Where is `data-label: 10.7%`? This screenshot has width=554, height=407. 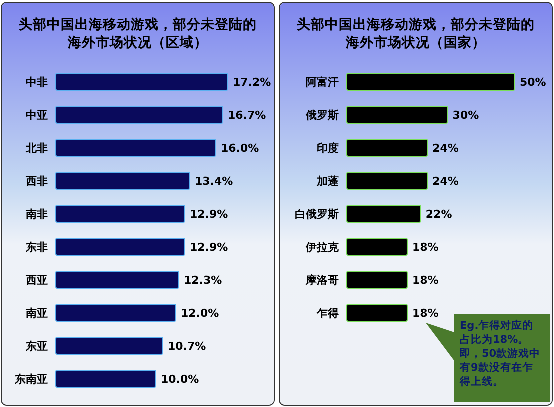 data-label: 10.7% is located at coordinates (187, 346).